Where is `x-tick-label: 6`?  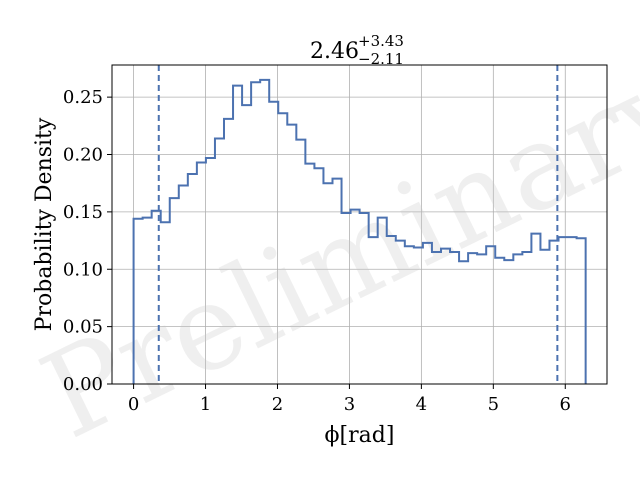
x-tick-label: 6 is located at coordinates (565, 404).